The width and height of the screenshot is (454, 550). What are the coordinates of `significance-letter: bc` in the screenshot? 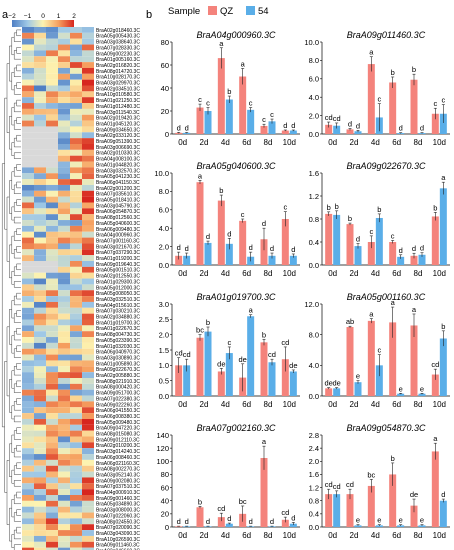 It's located at (243, 501).